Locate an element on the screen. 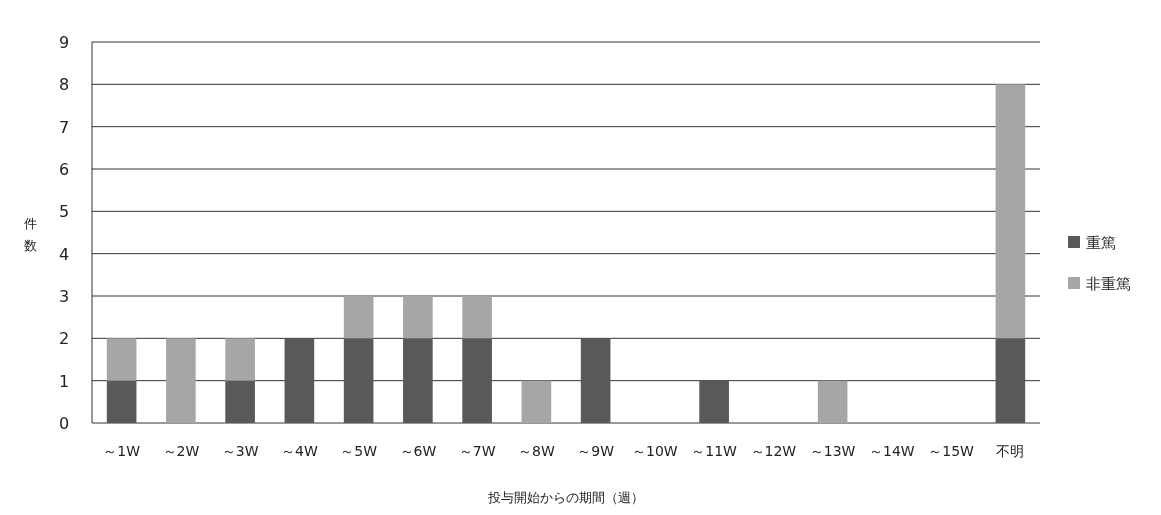 This screenshot has width=1161, height=515. x-tick-label: ～14W is located at coordinates (892, 451).